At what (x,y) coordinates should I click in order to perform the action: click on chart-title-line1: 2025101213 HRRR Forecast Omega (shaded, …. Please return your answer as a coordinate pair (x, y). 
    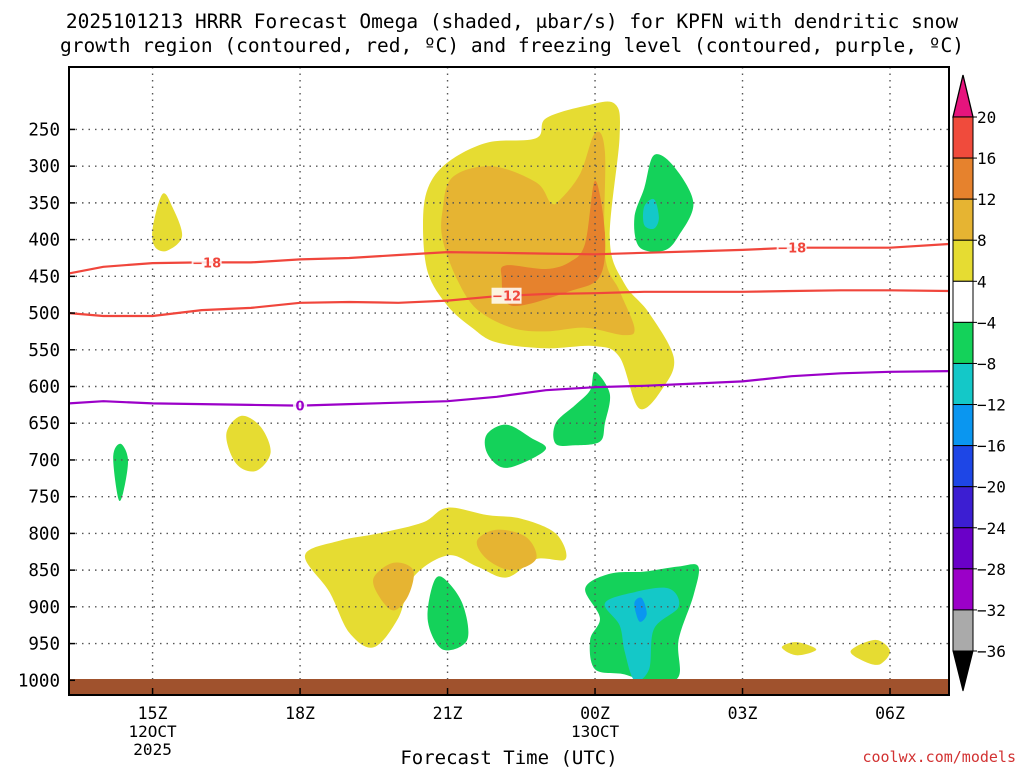
    Looking at the image, I should click on (512, 21).